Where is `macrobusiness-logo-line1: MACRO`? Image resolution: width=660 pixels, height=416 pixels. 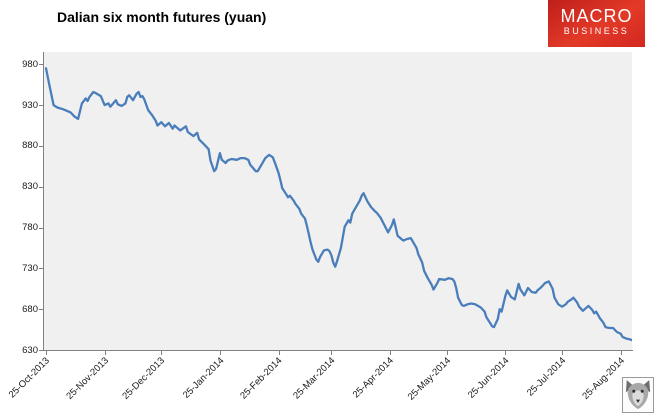
macrobusiness-logo-line1: MACRO is located at coordinates (596, 16).